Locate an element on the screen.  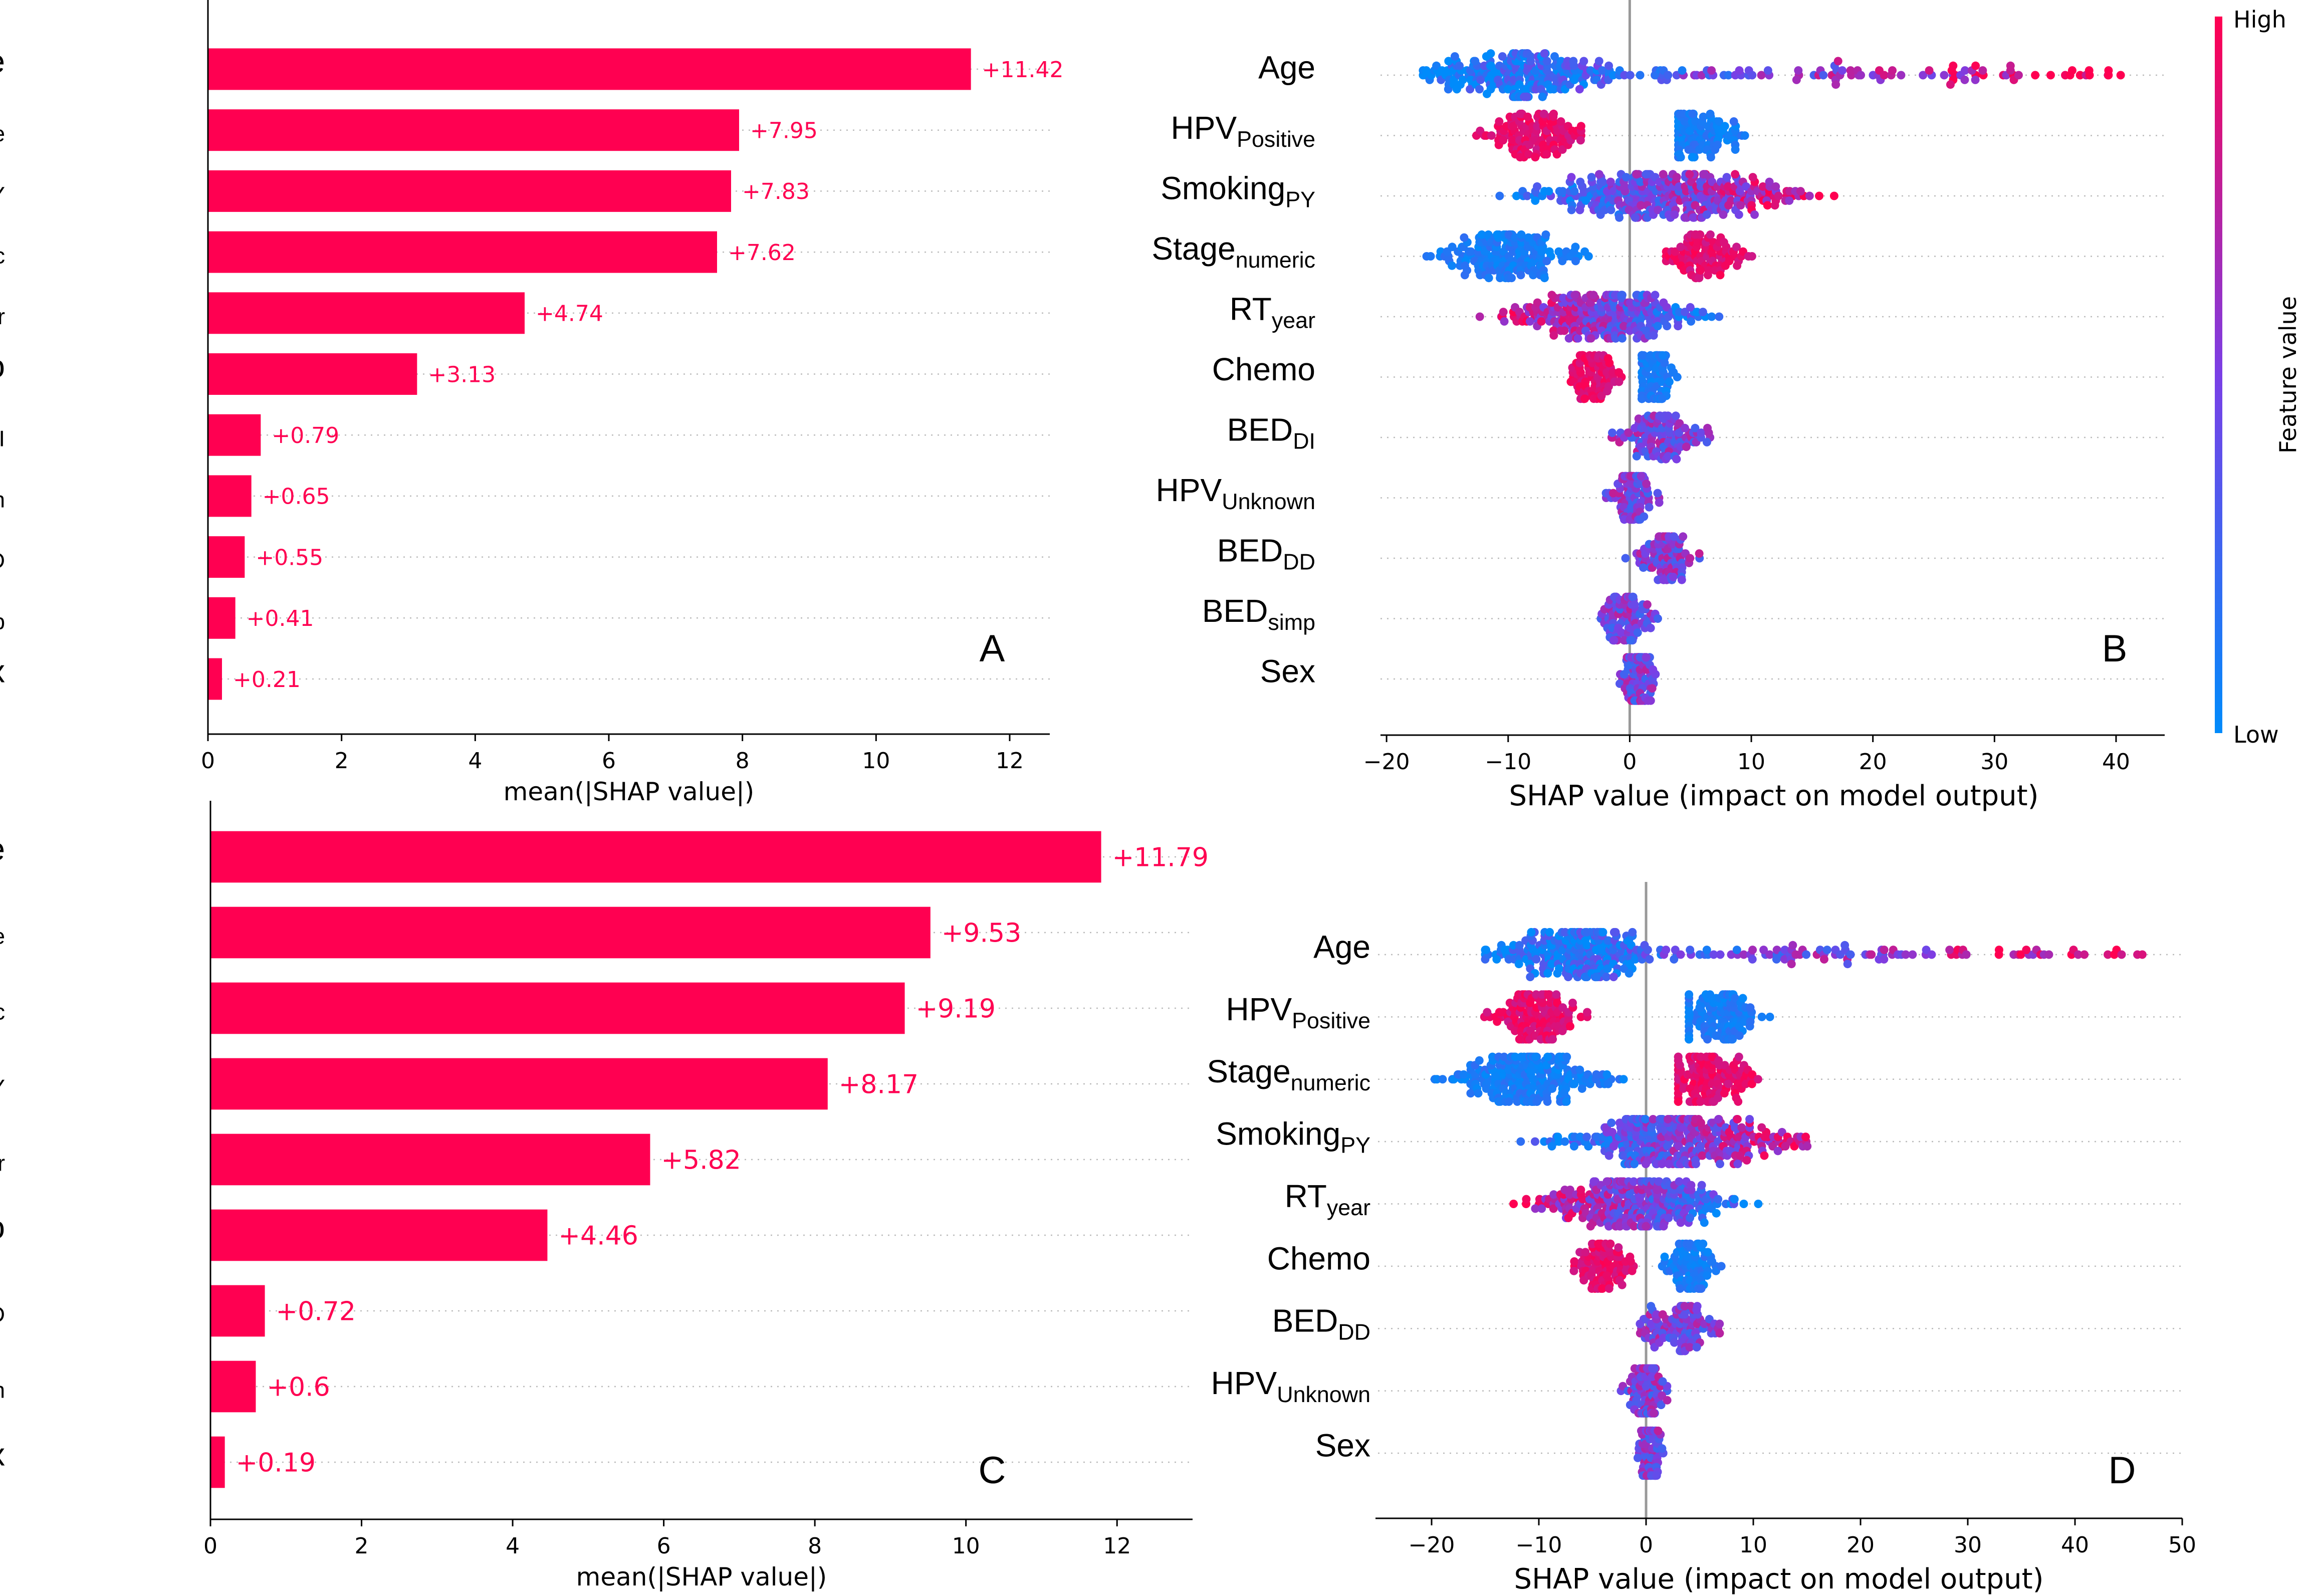
feature-label-sub: DD is located at coordinates (1354, 1332).